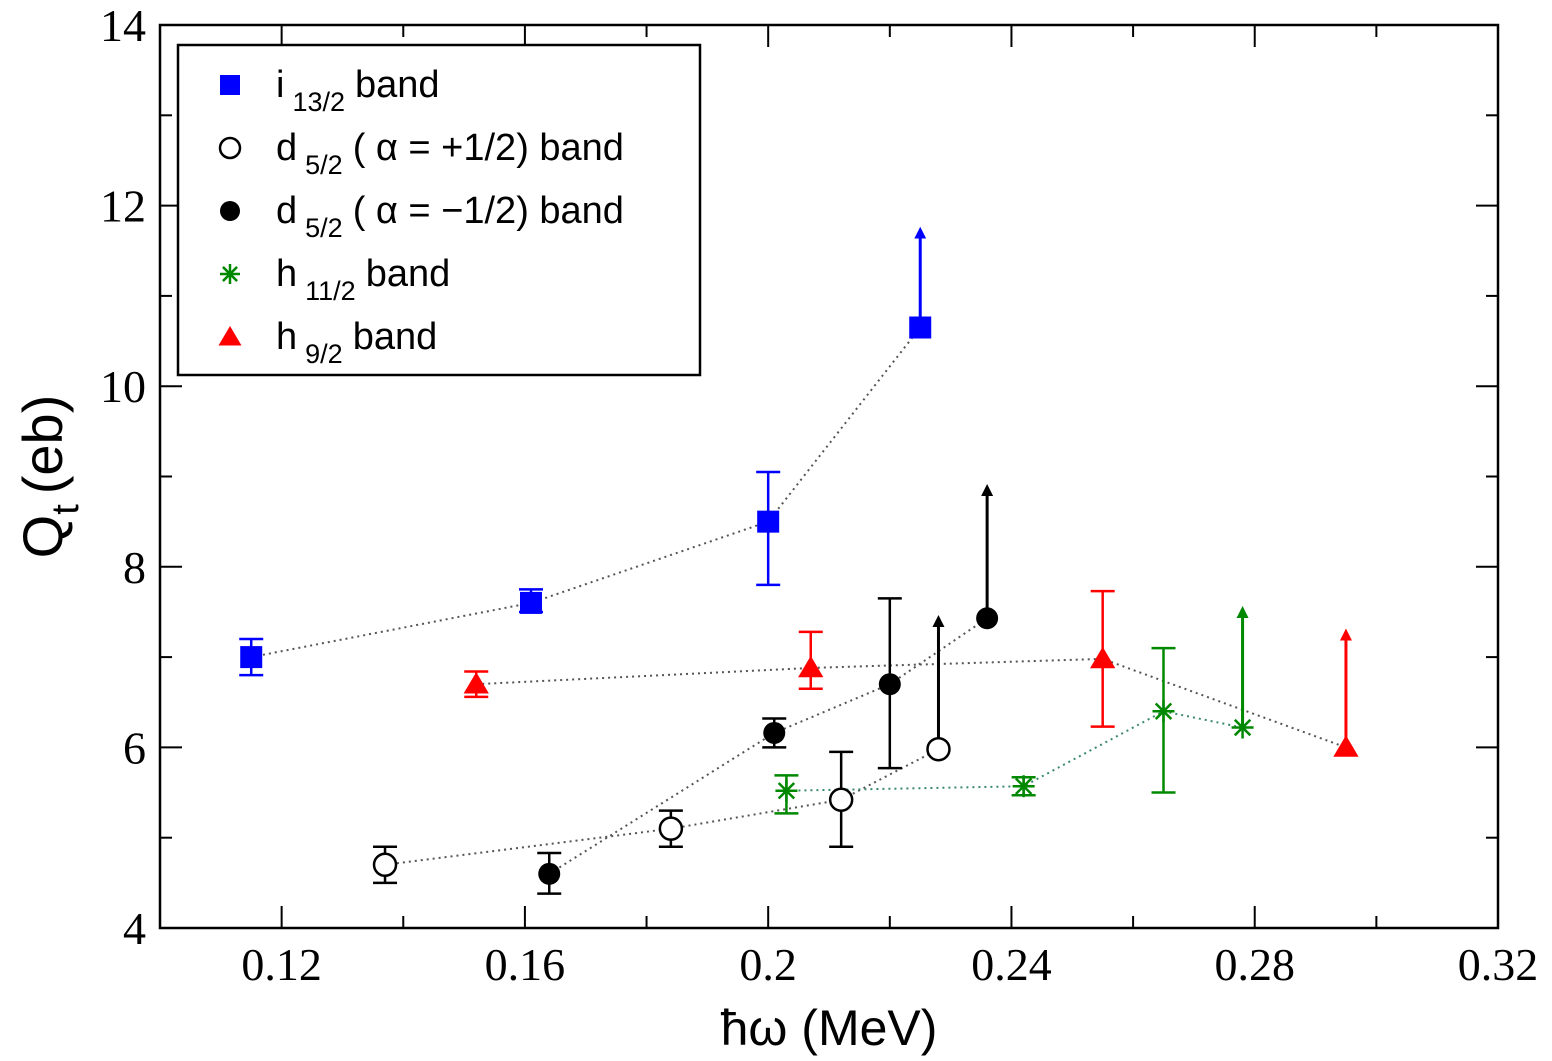 This screenshot has height=1061, width=1552. What do you see at coordinates (42, 537) in the screenshot?
I see `y-axis-title-main: Q` at bounding box center [42, 537].